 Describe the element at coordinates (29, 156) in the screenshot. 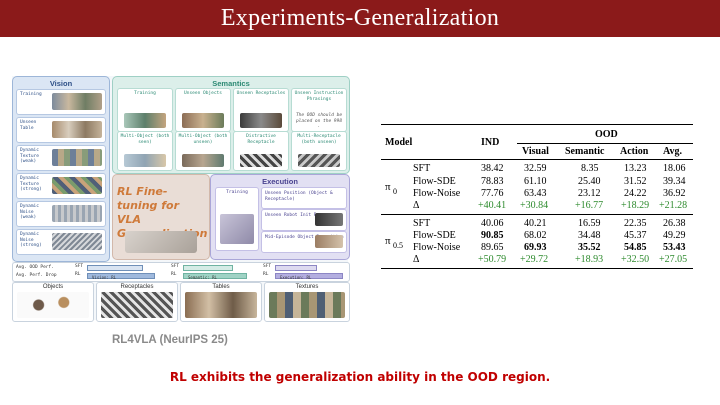

I see `vision-item-label: Dynamic Texture (weak)` at that location.